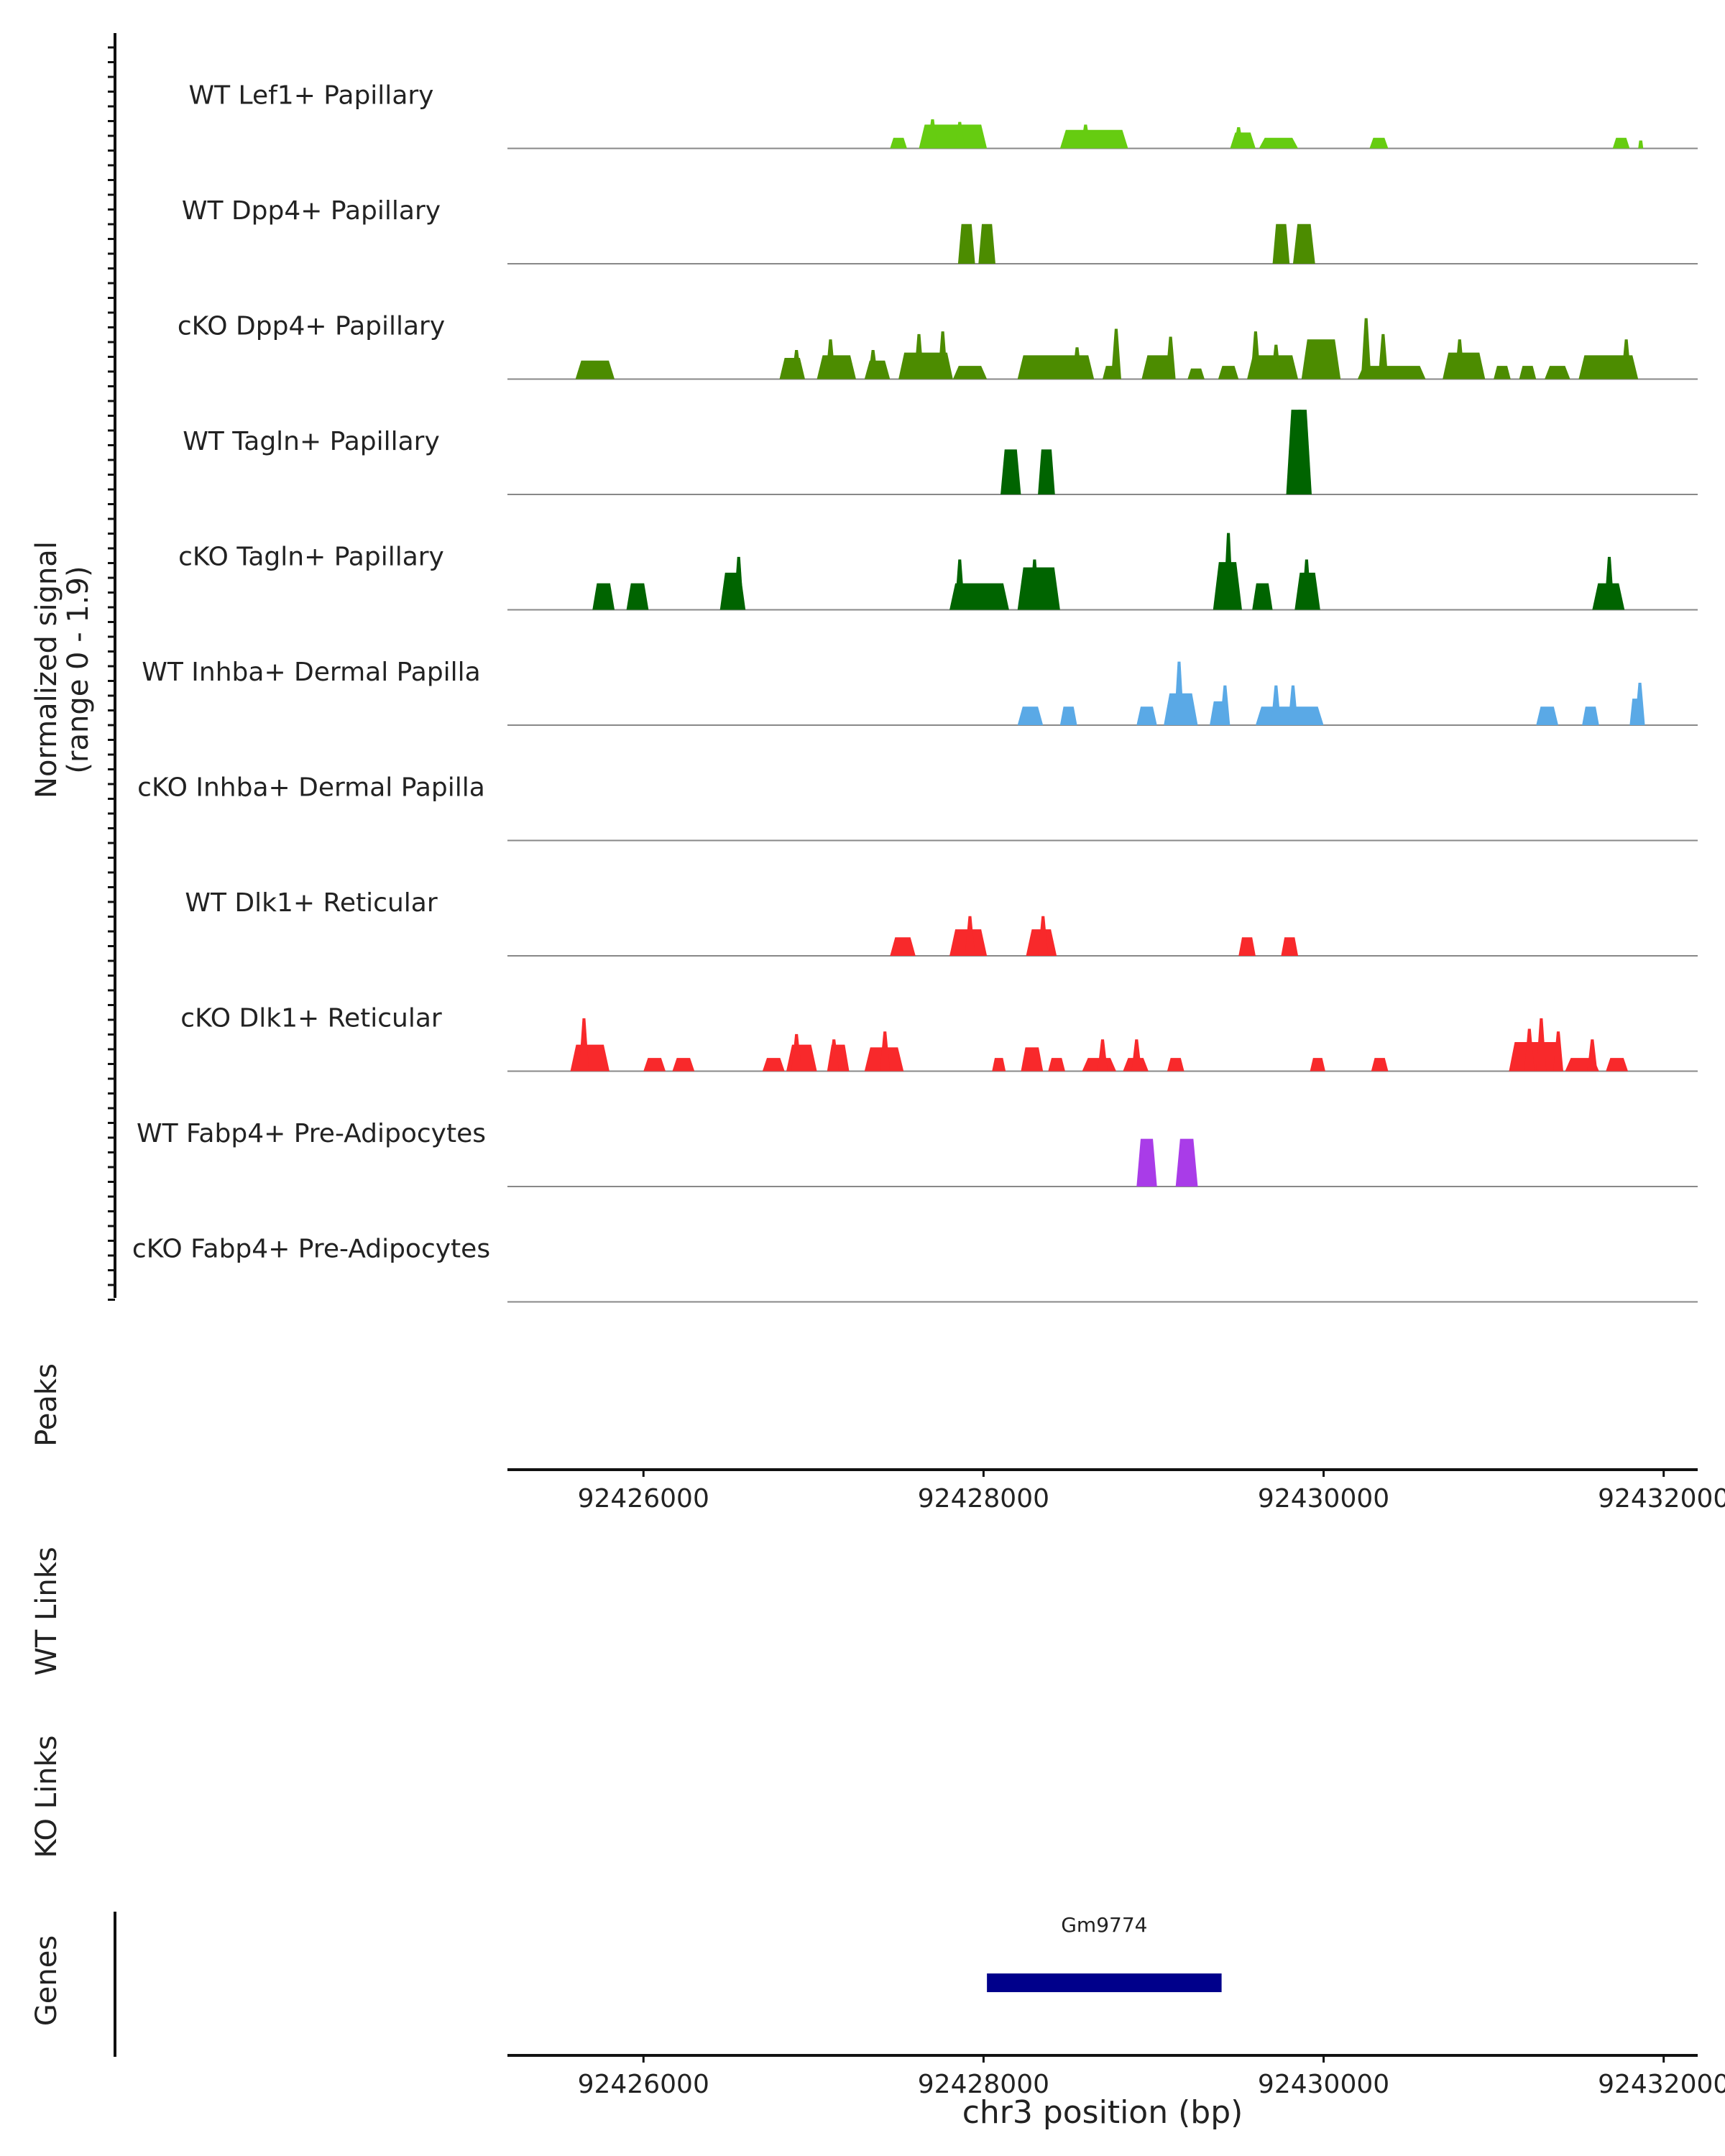 The height and width of the screenshot is (2156, 1725). I want to click on signal-y-ticks, so click(111, 673).